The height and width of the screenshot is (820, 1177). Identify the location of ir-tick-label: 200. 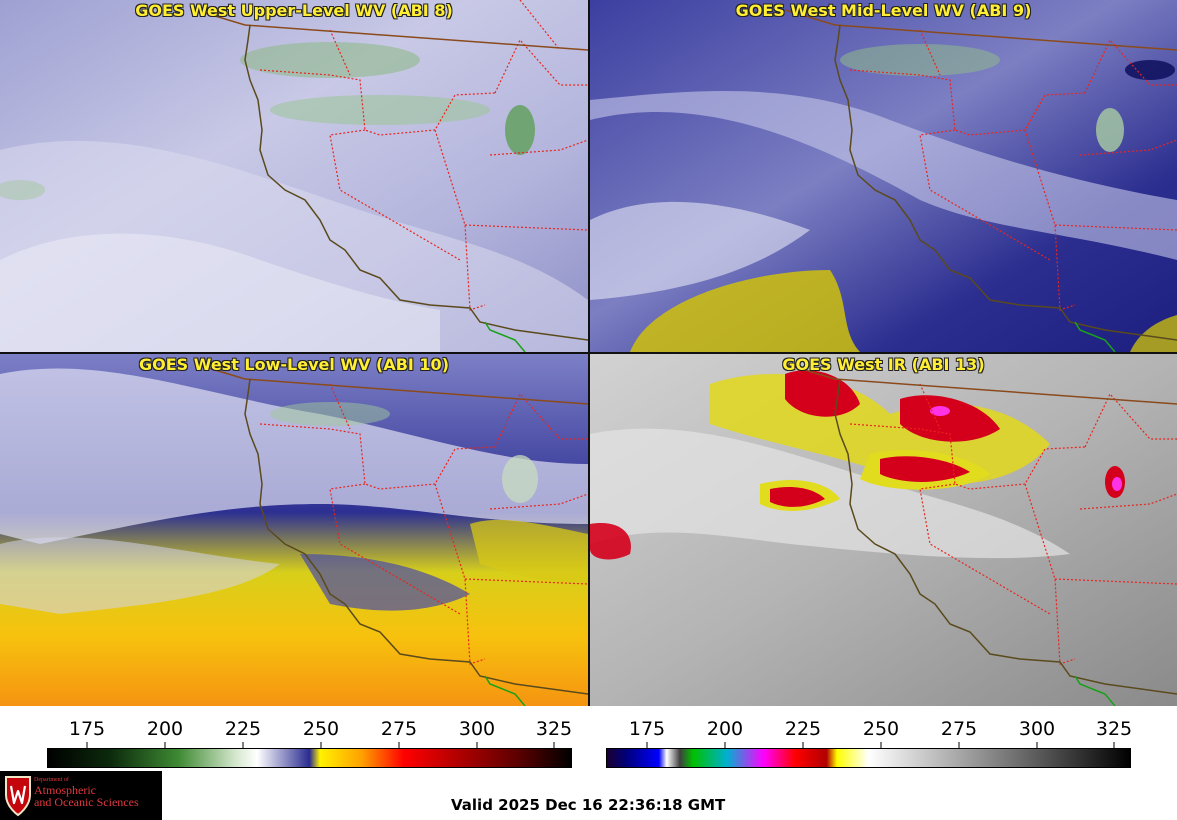
(725, 729).